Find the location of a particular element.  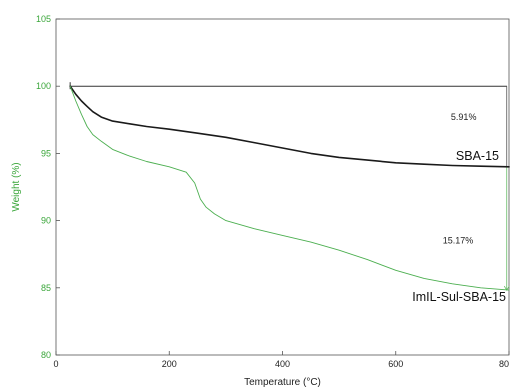

x-axis-title: Temperature (°C) is located at coordinates (282, 382).